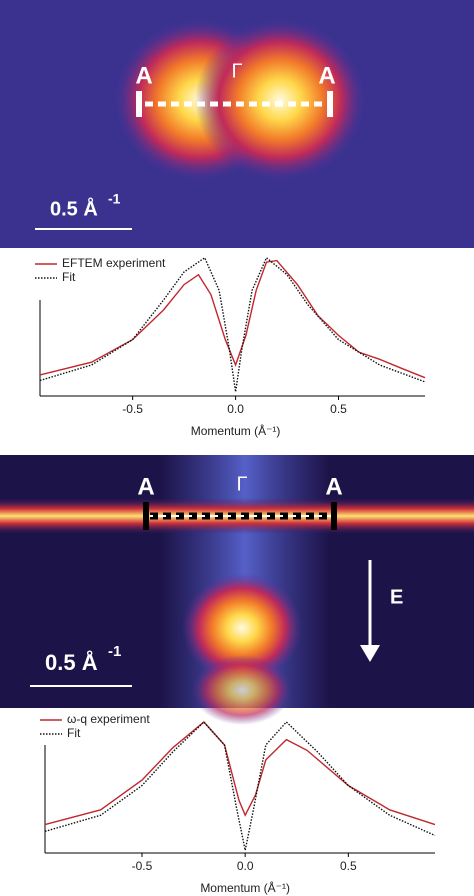 The height and width of the screenshot is (896, 474). I want to click on arrow-label: E, so click(396, 597).